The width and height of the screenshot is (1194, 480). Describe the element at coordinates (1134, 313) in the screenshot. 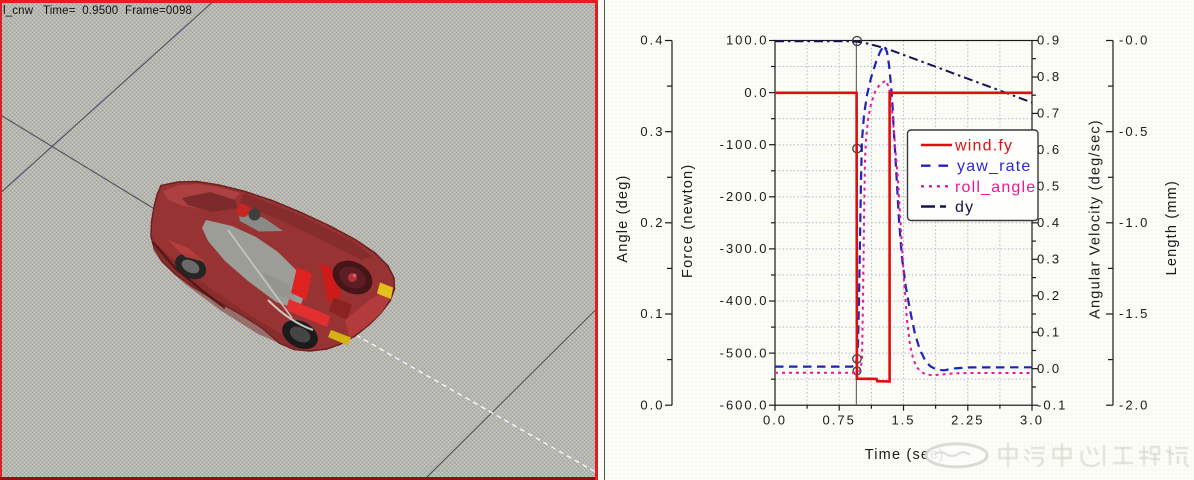

I see `svg-text: -1.5` at that location.